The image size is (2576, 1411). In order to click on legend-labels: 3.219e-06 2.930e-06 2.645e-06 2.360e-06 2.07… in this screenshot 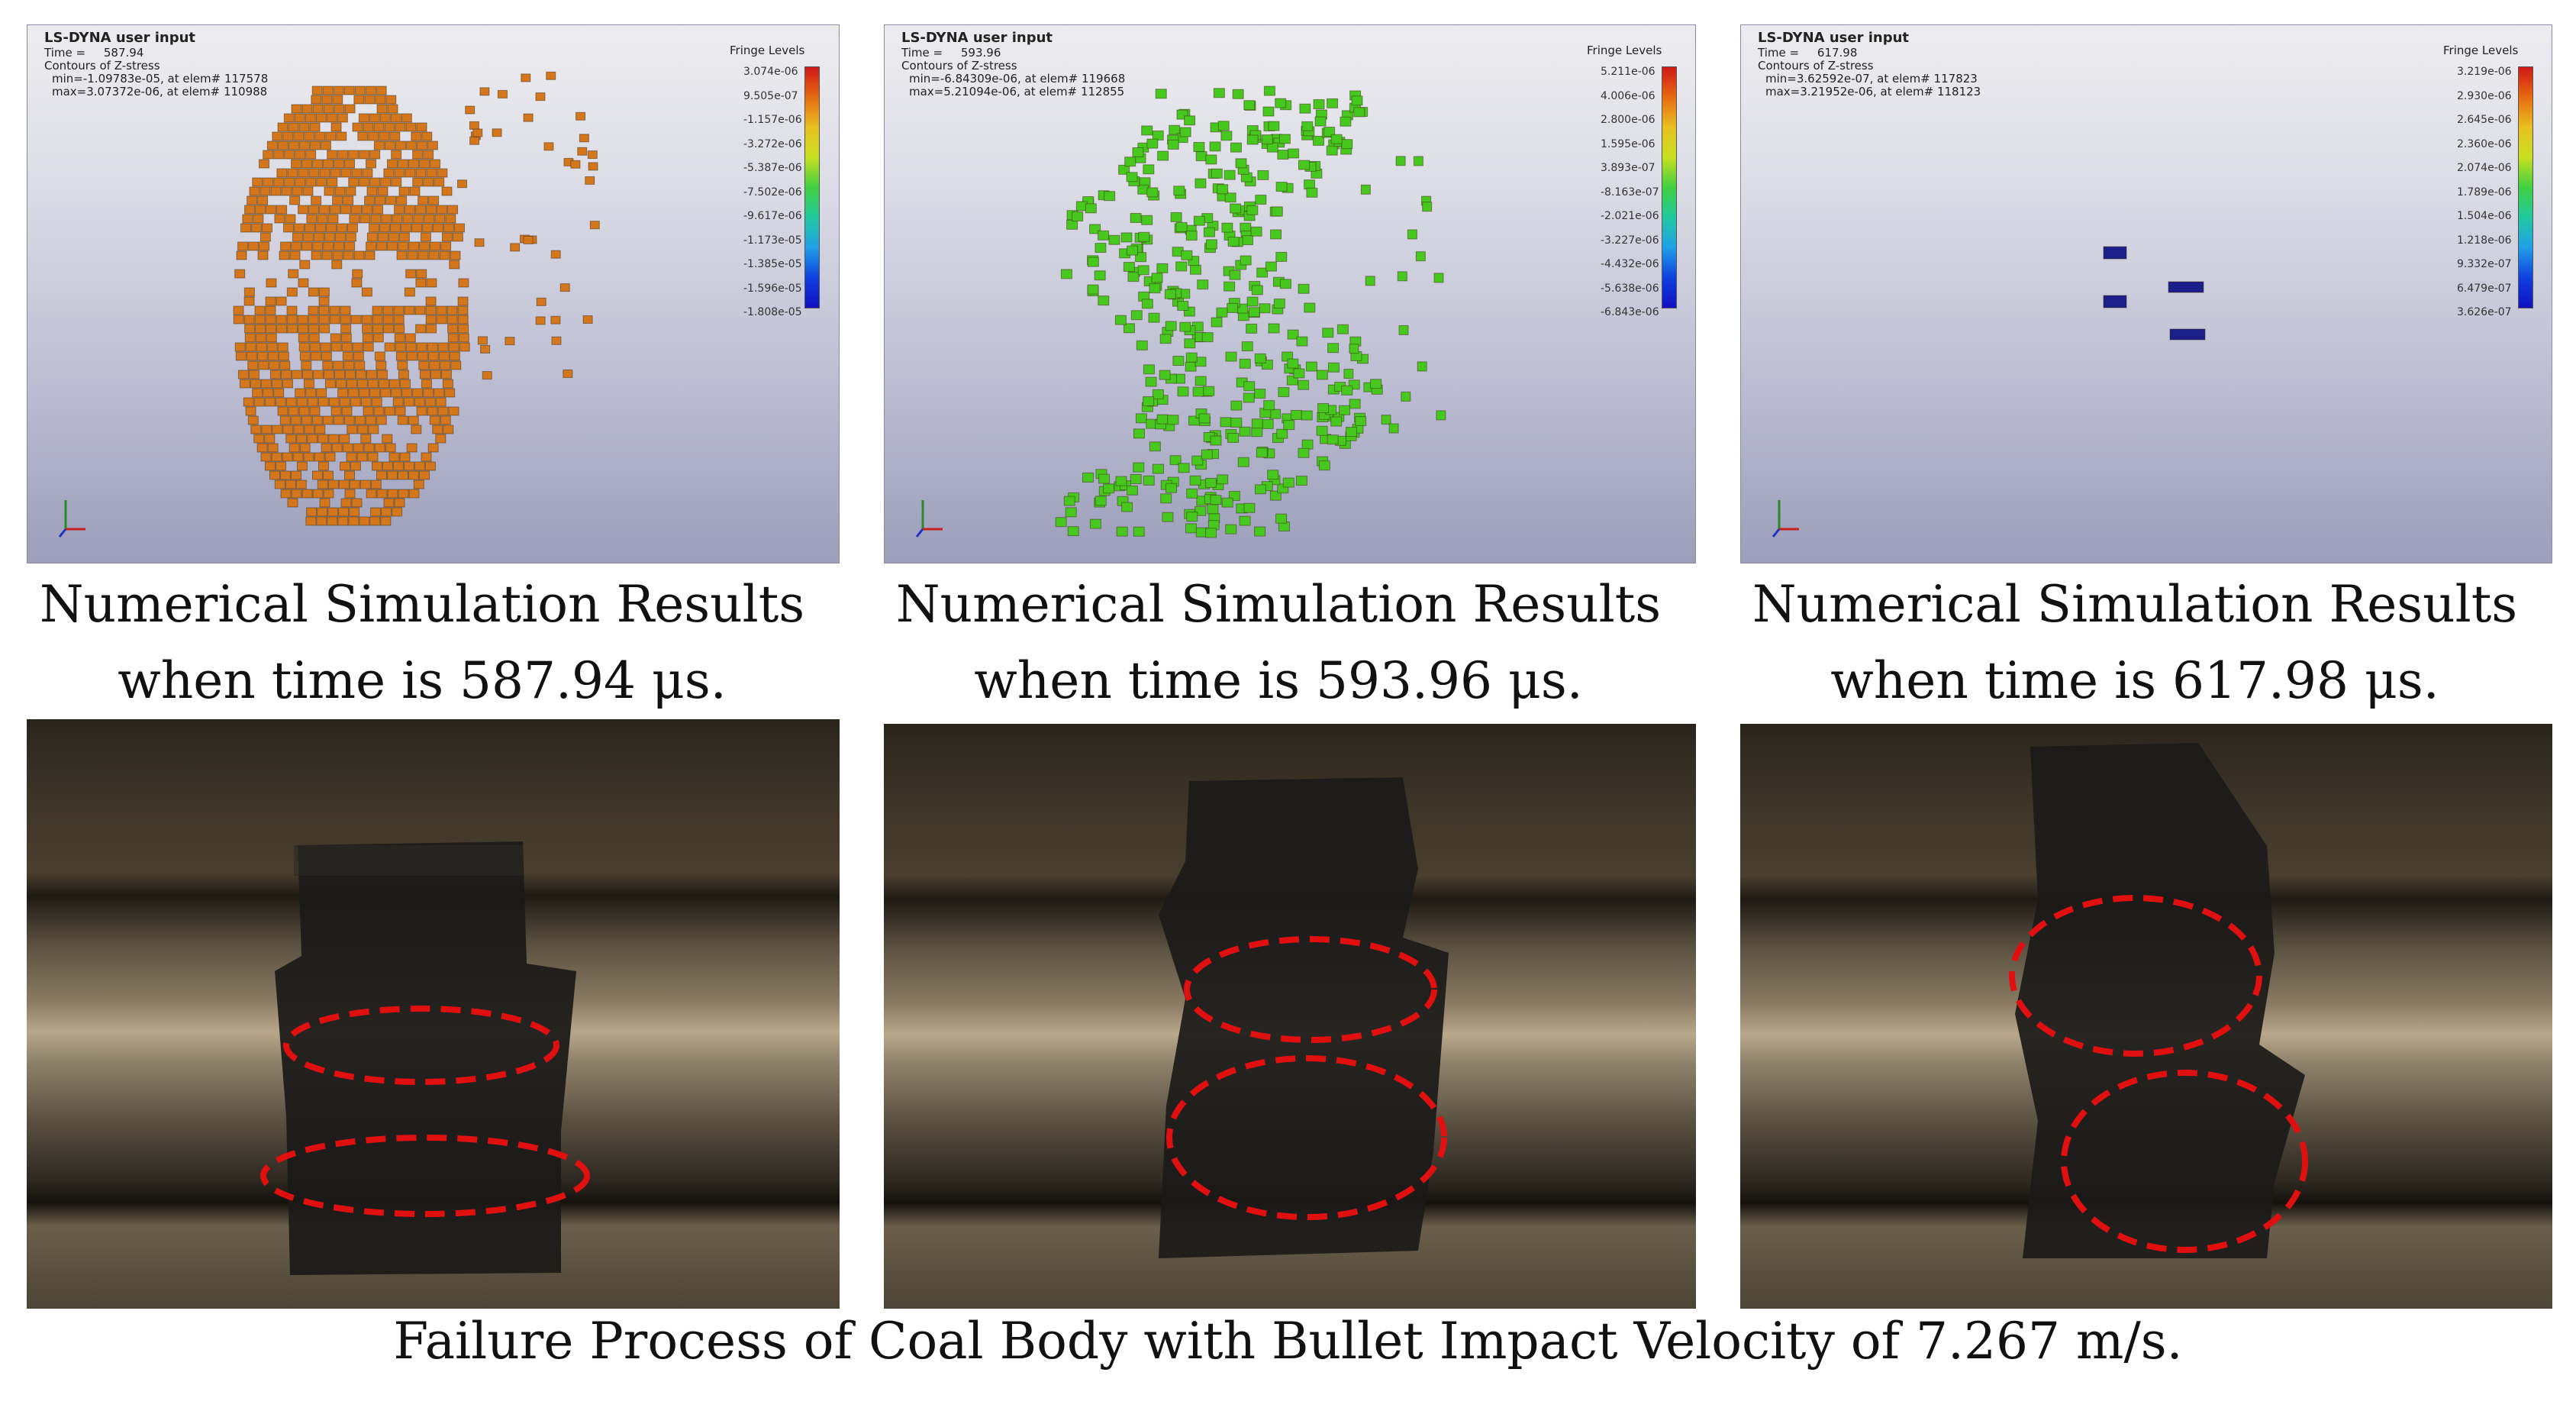, I will do `click(2485, 198)`.